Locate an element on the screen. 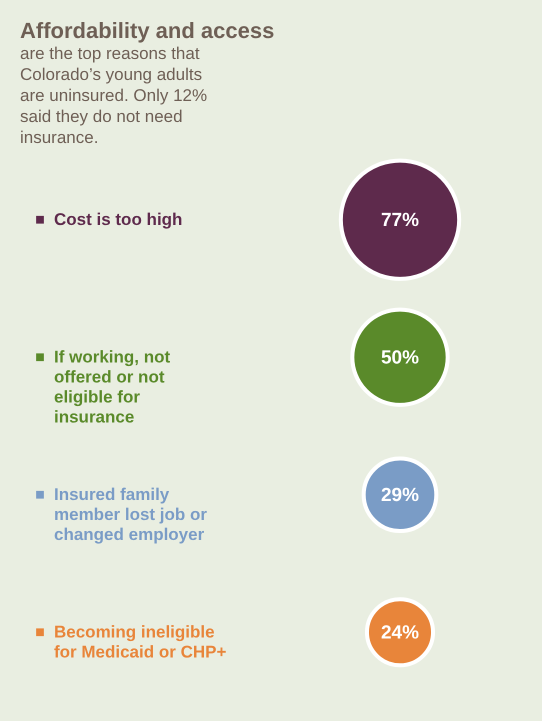 Image resolution: width=542 pixels, height=721 pixels. data-label: 24% is located at coordinates (400, 633).